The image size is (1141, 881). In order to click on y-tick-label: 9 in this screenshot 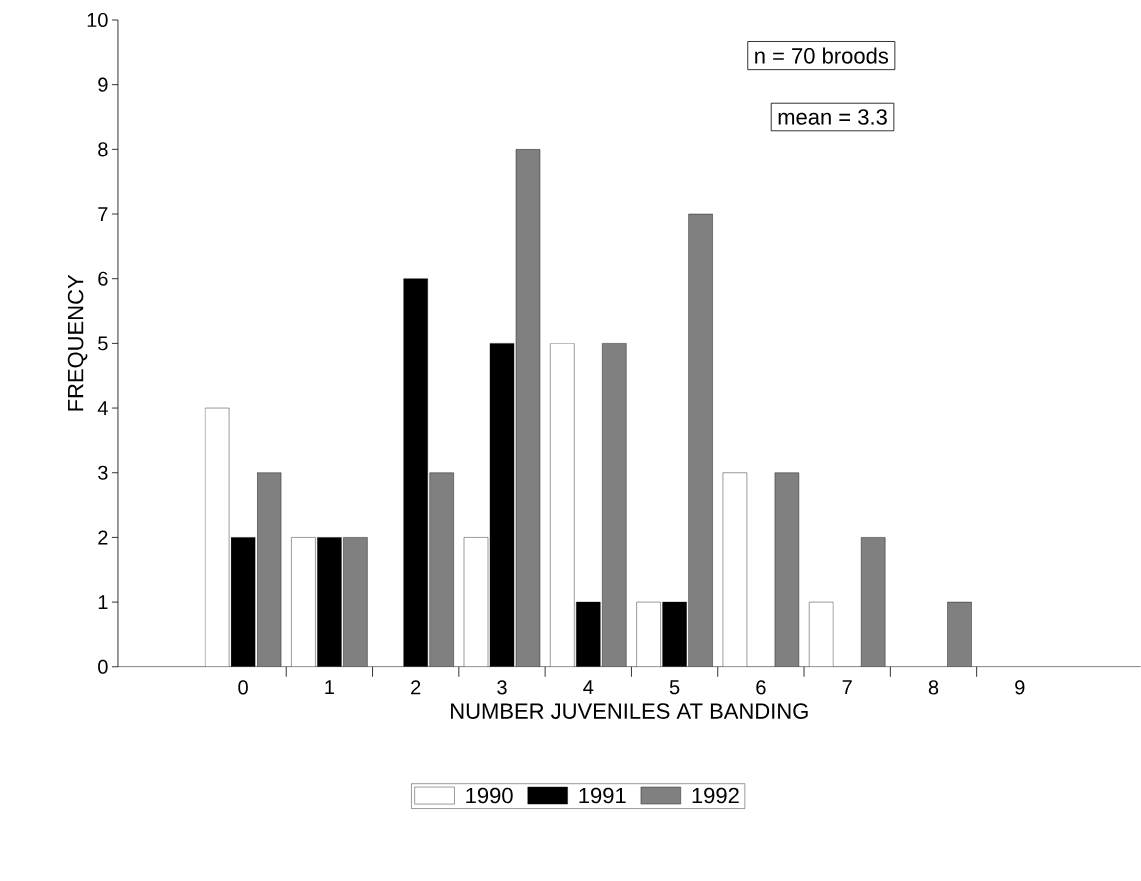, I will do `click(103, 84)`.